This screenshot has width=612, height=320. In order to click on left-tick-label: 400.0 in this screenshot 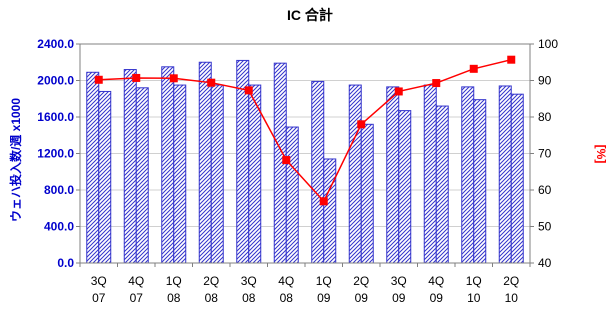, I will do `click(59, 227)`.